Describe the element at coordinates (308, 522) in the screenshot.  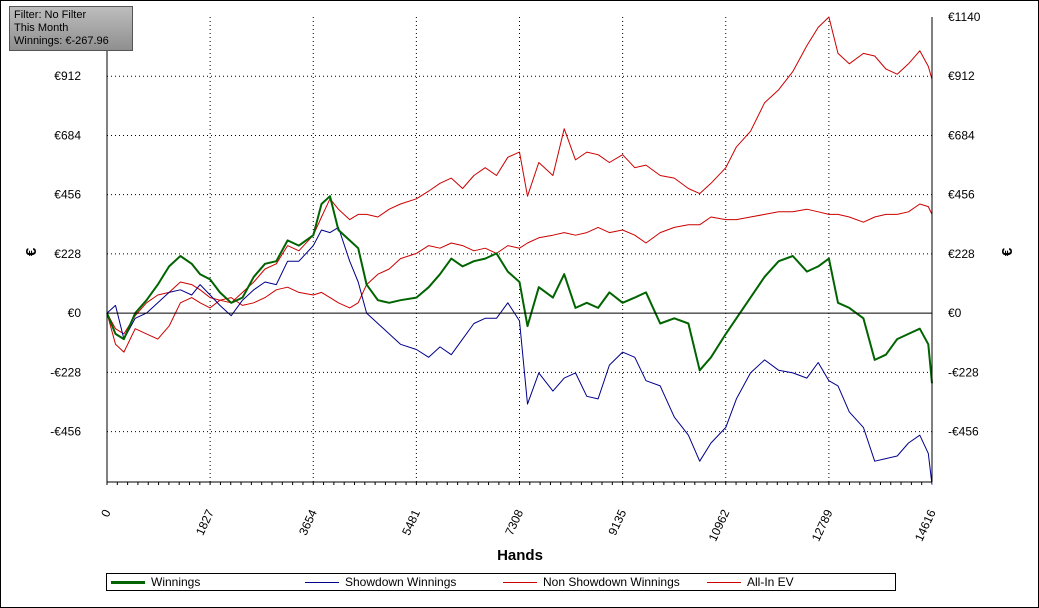
I see `x-tick-label: 3654` at that location.